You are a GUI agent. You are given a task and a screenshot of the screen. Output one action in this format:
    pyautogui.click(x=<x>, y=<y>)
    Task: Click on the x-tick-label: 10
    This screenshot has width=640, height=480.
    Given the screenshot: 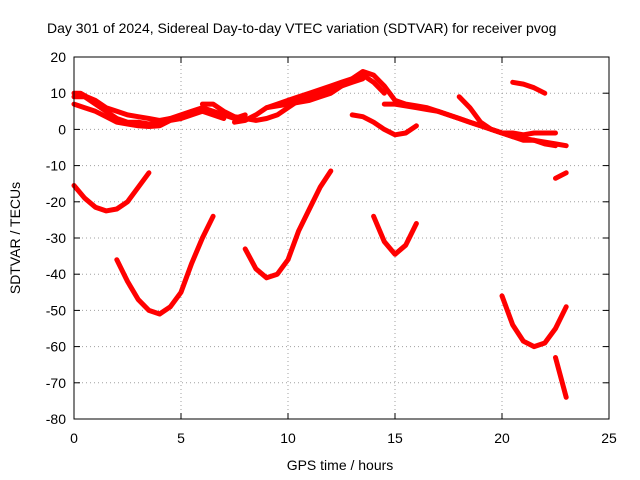 What is the action you would take?
    pyautogui.click(x=288, y=438)
    